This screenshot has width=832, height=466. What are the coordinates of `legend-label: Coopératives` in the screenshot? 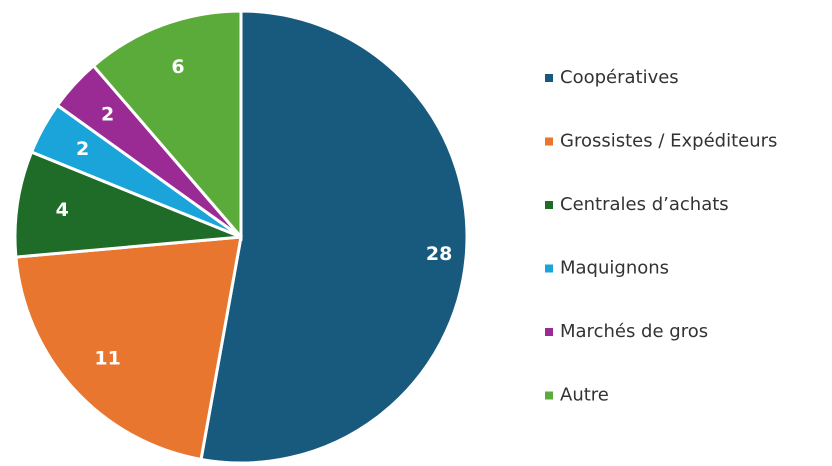 It's located at (619, 77).